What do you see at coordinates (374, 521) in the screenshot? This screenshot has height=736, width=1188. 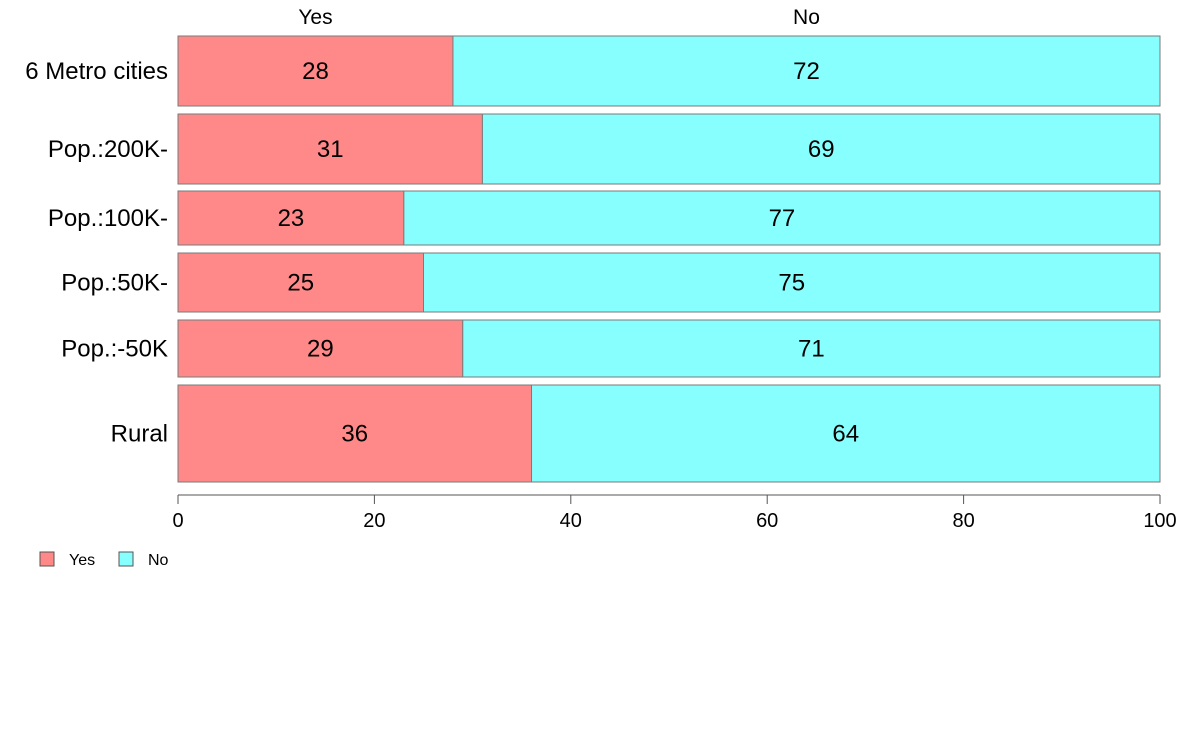 I see `x-tick-label: 20` at bounding box center [374, 521].